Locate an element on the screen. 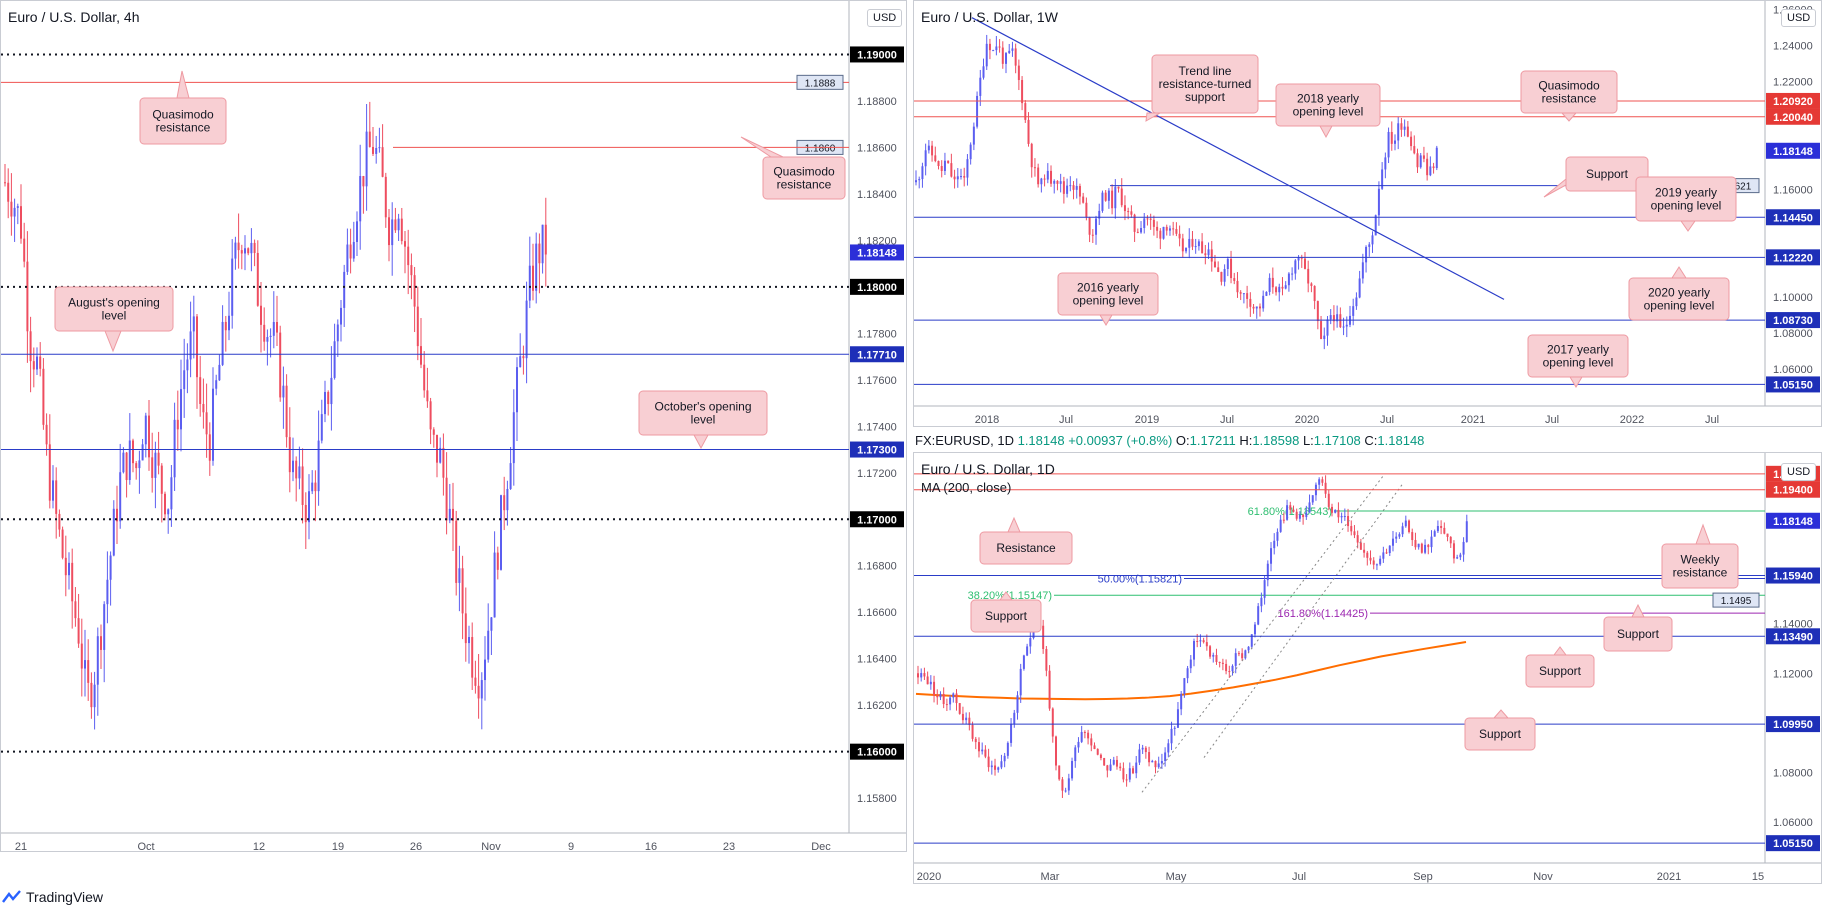 The width and height of the screenshot is (1822, 911). note-w1-2019-line: opening level is located at coordinates (1686, 206).